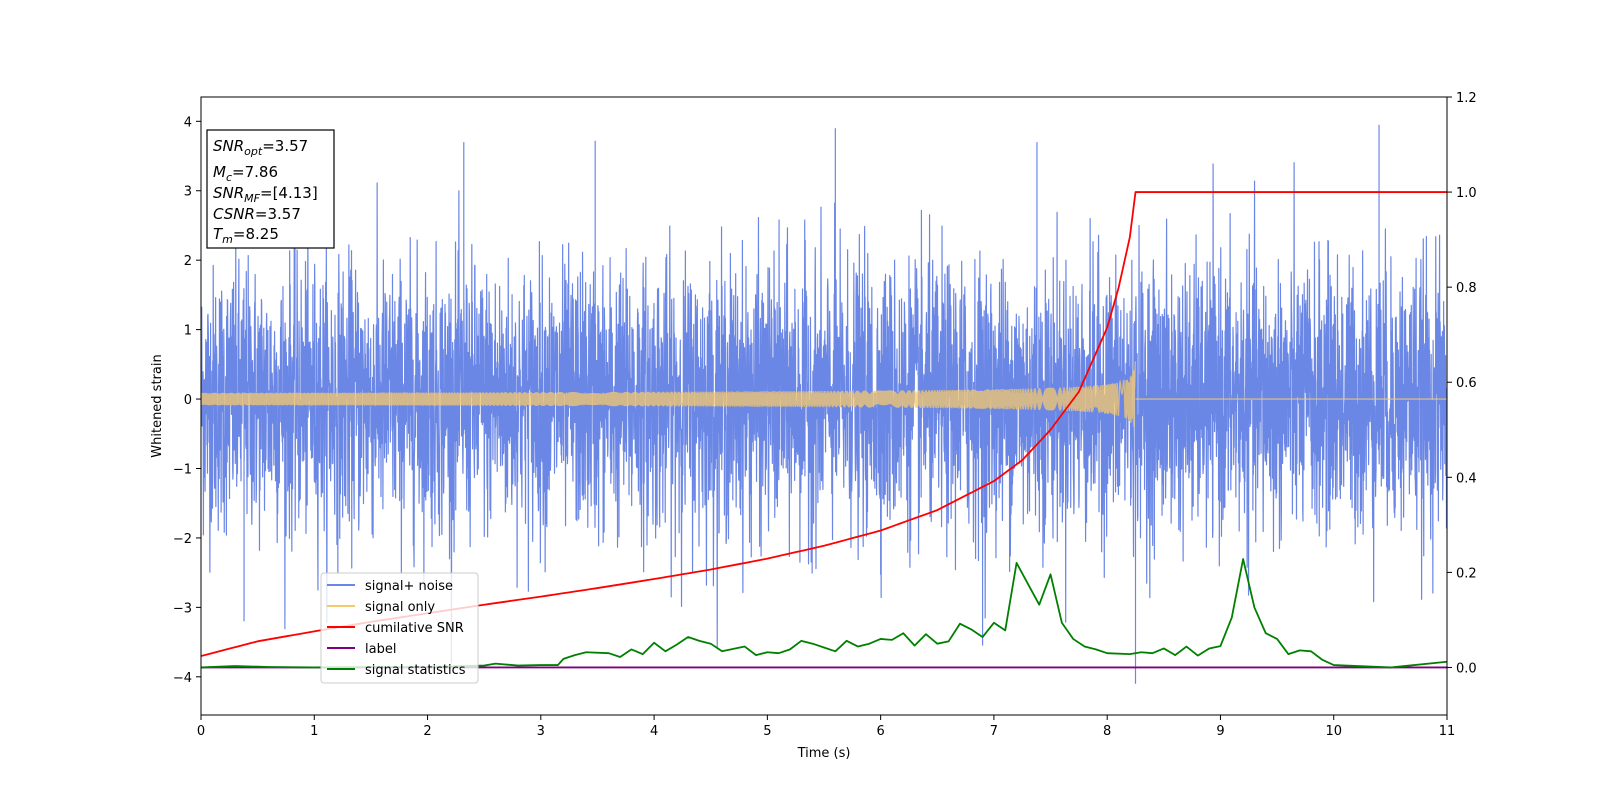 Image resolution: width=1600 pixels, height=800 pixels. Describe the element at coordinates (1466, 193) in the screenshot. I see `y2-tick-label: 1.0` at that location.